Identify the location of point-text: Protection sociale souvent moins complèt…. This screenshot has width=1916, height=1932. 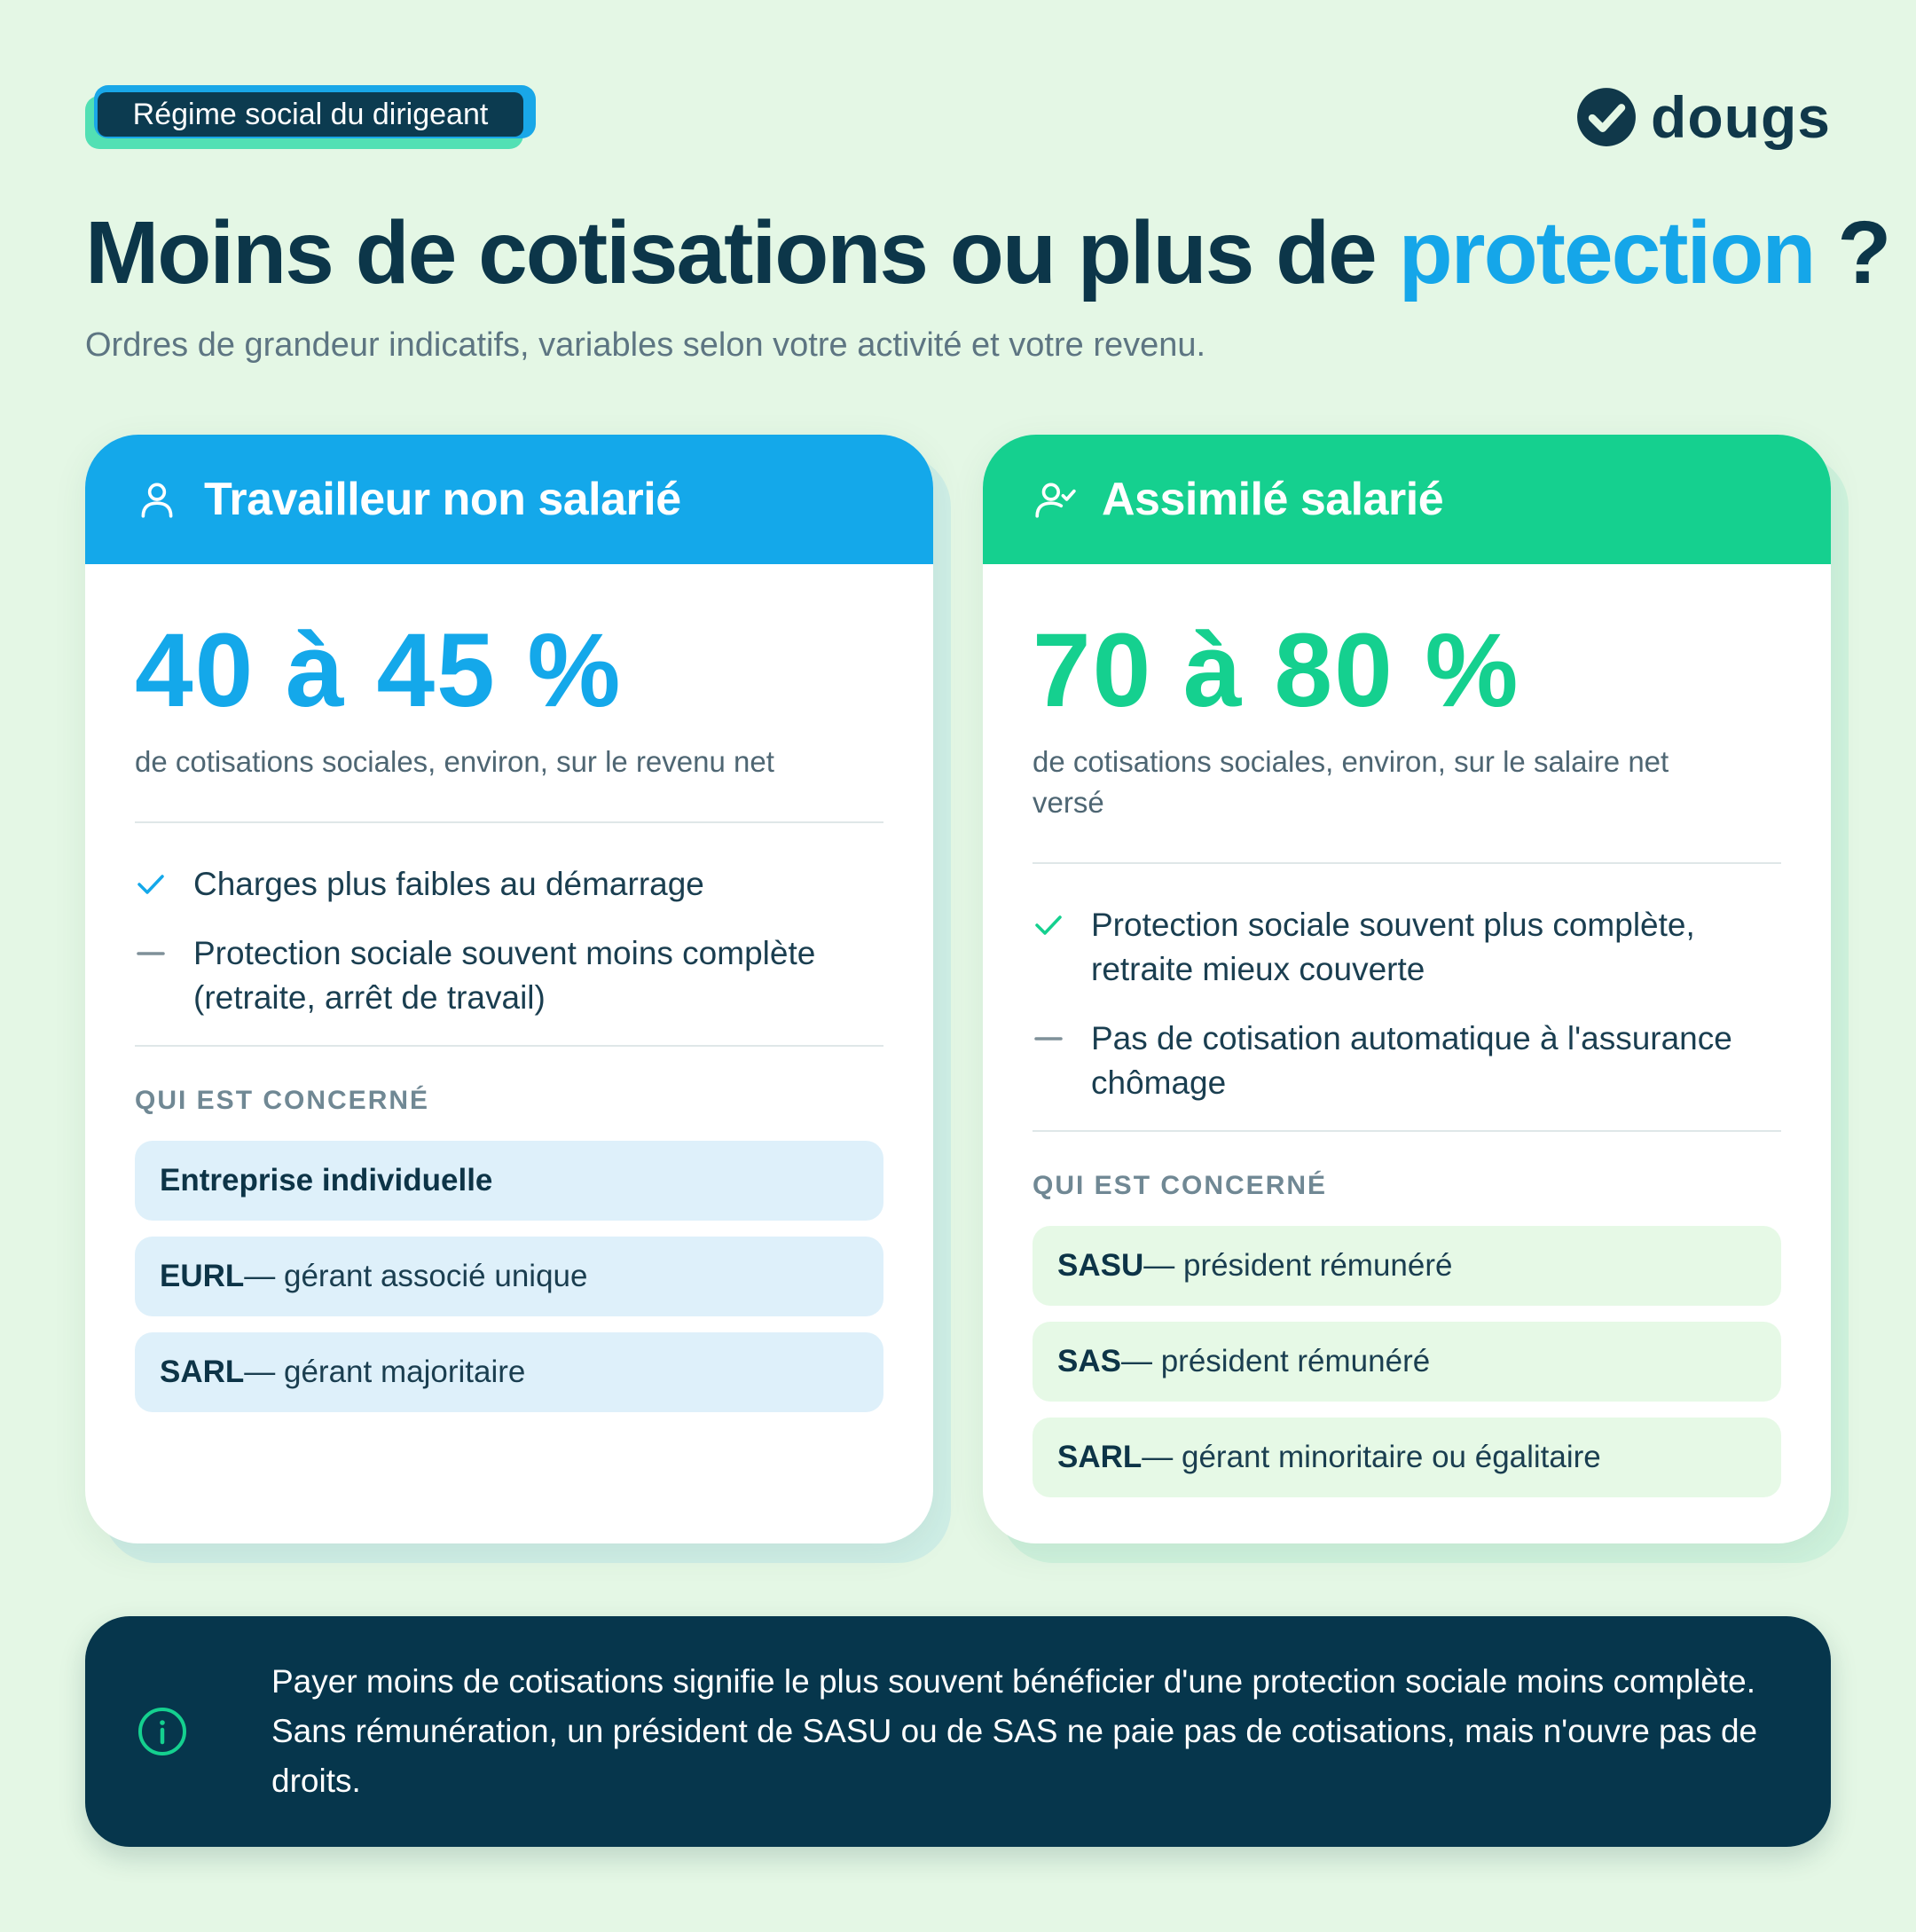
(505, 975).